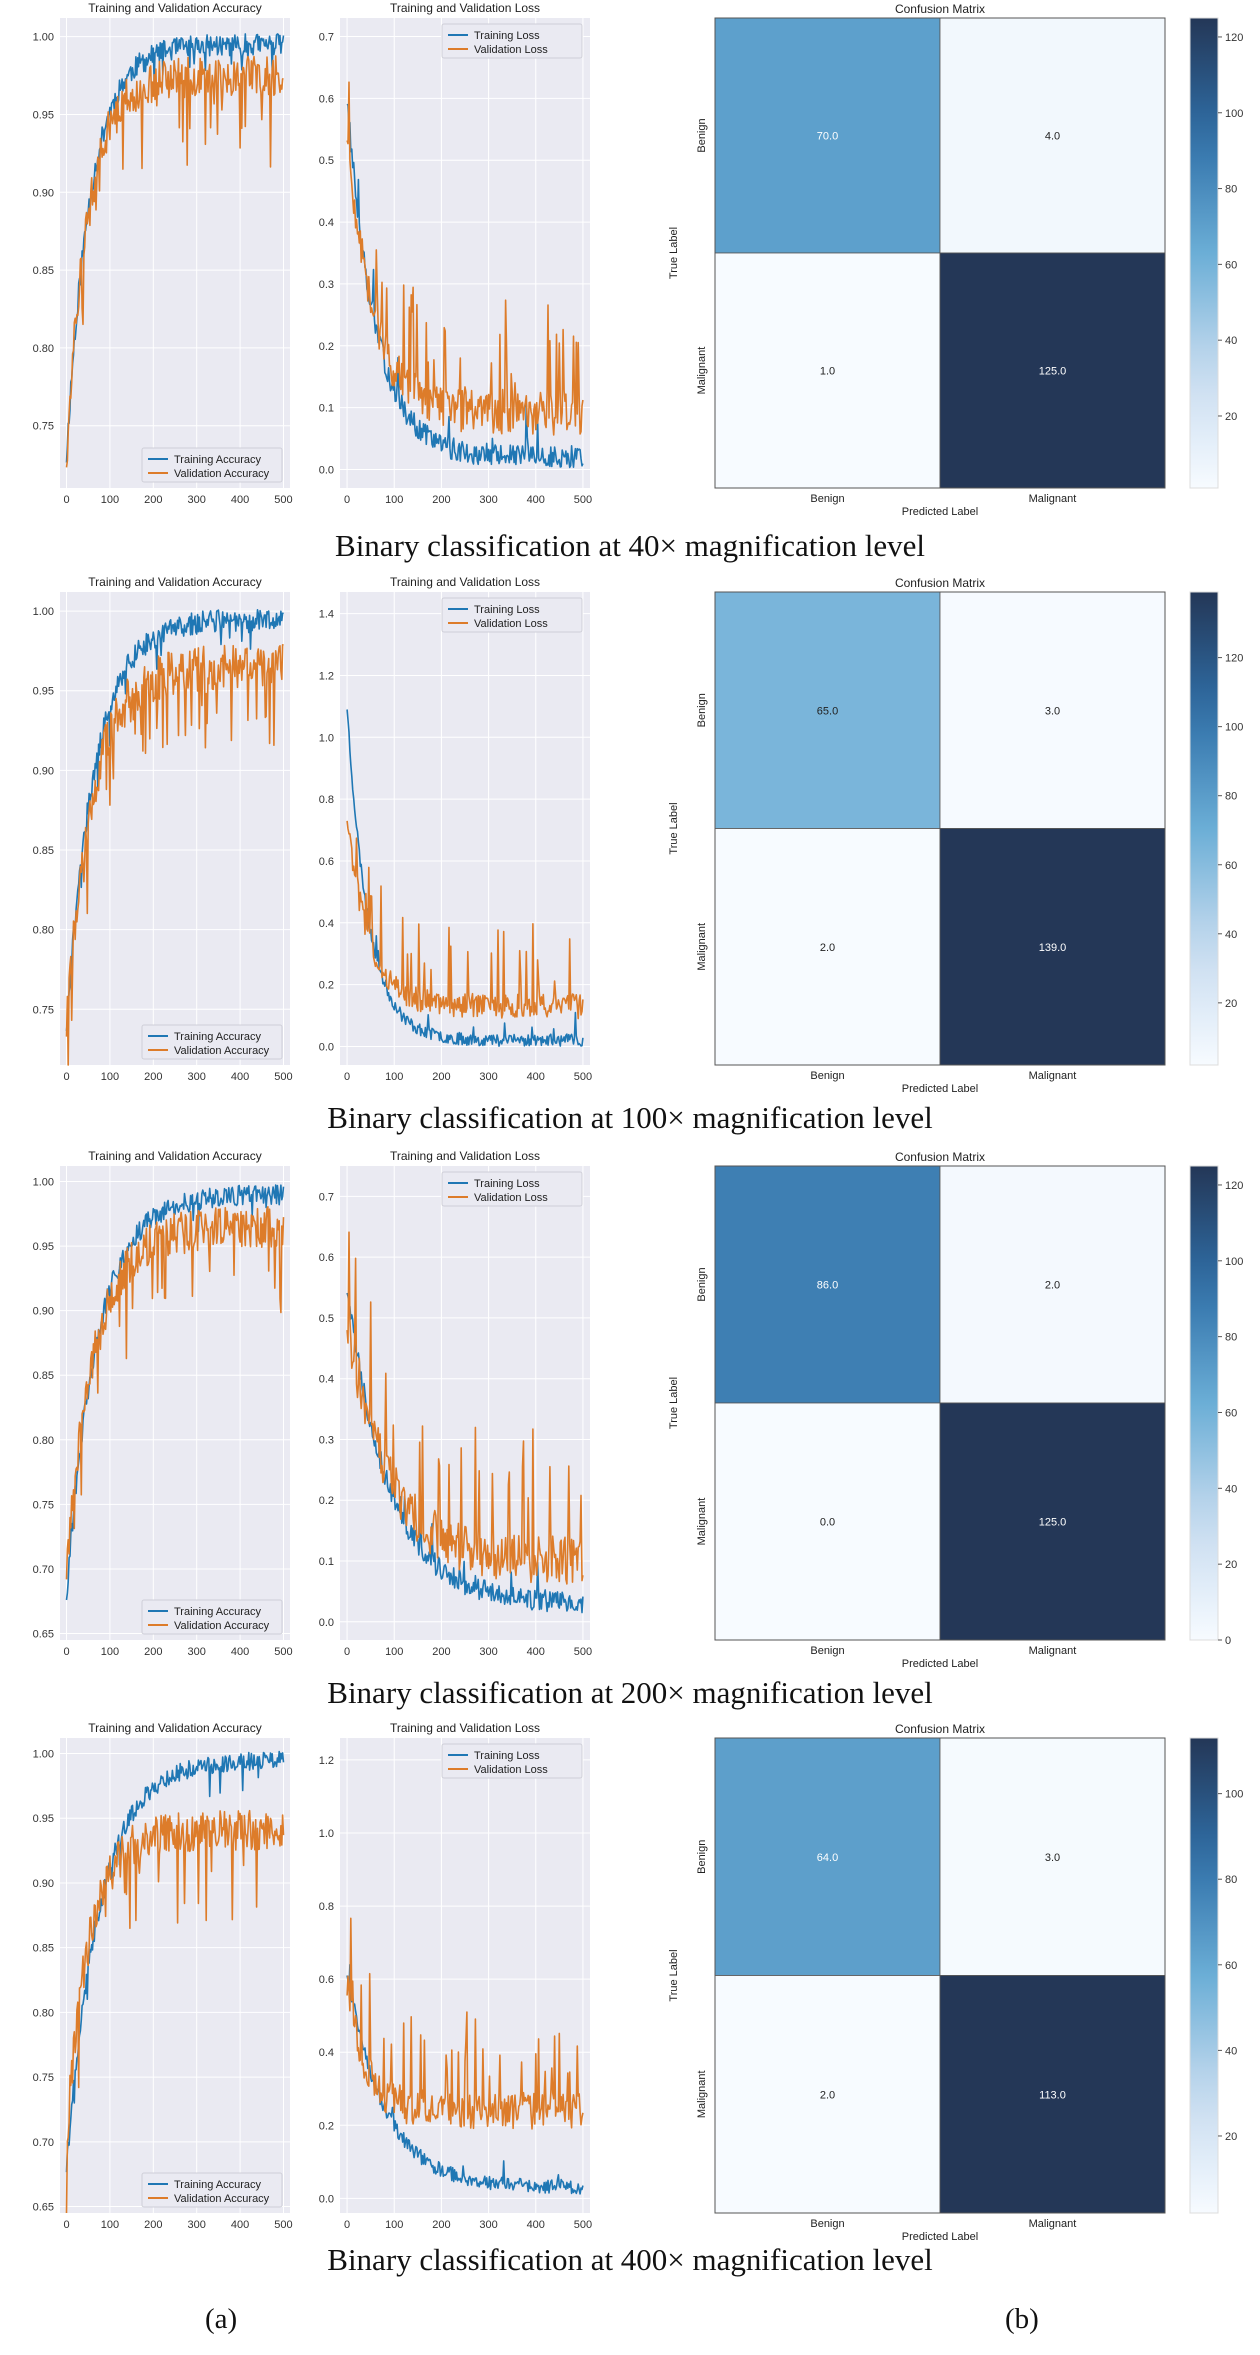 Image resolution: width=1260 pixels, height=2355 pixels. What do you see at coordinates (43, 2208) in the screenshot?
I see `y-tick-label: 0.65` at bounding box center [43, 2208].